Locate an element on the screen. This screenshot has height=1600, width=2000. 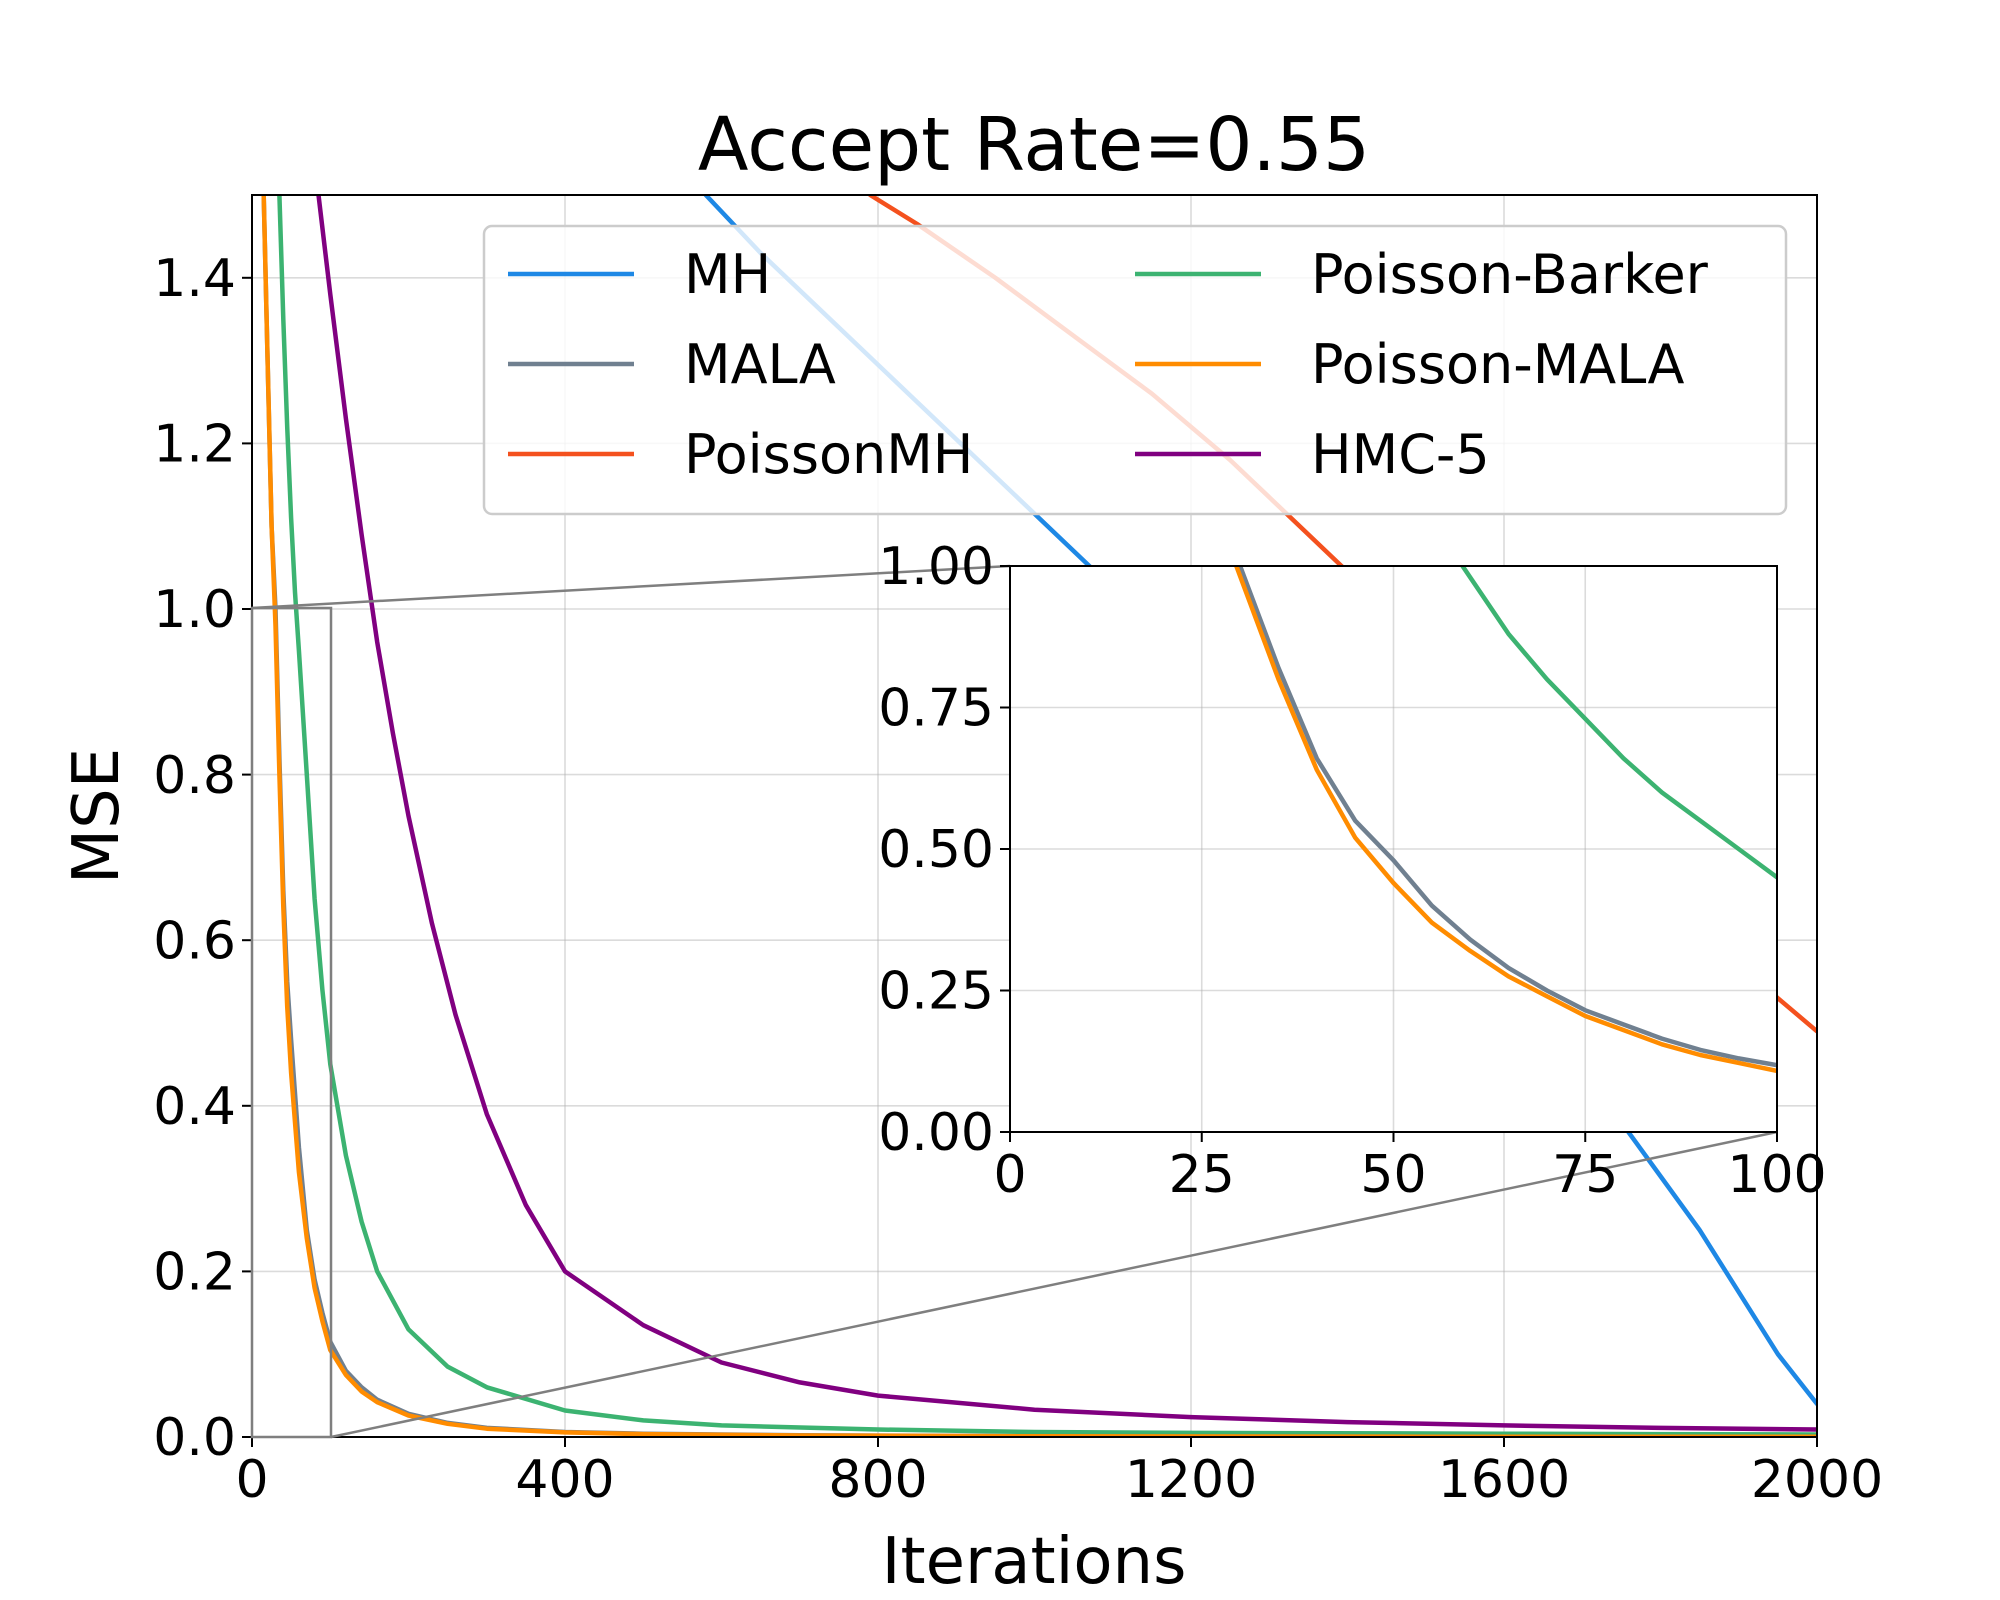
zoom-connector-bottom is located at coordinates (1054, 1284).